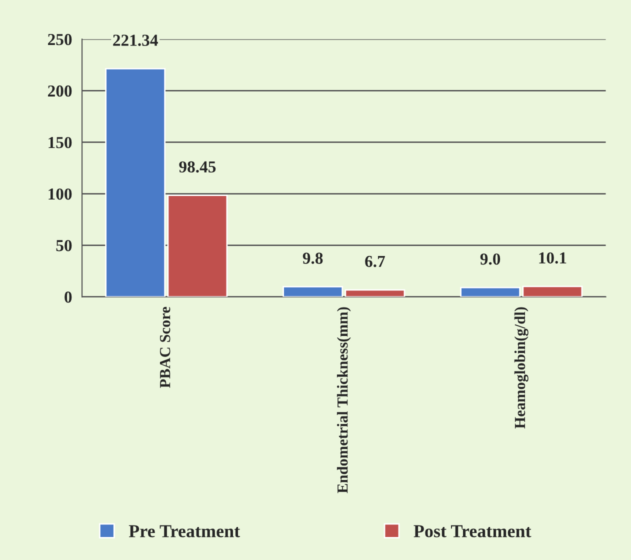 The width and height of the screenshot is (631, 560). I want to click on y-tick-label: 50, so click(64, 246).